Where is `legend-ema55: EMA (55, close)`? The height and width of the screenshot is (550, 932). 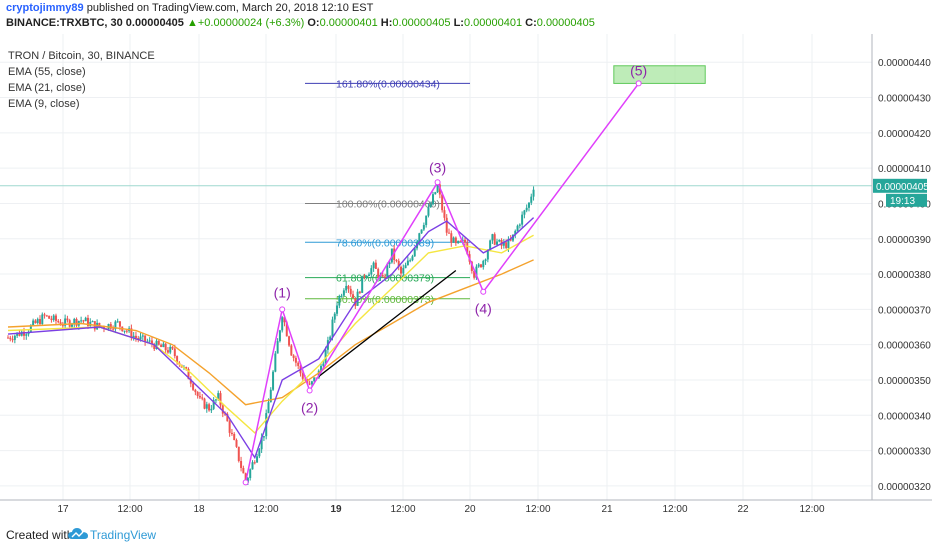
legend-ema55: EMA (55, close) is located at coordinates (47, 72).